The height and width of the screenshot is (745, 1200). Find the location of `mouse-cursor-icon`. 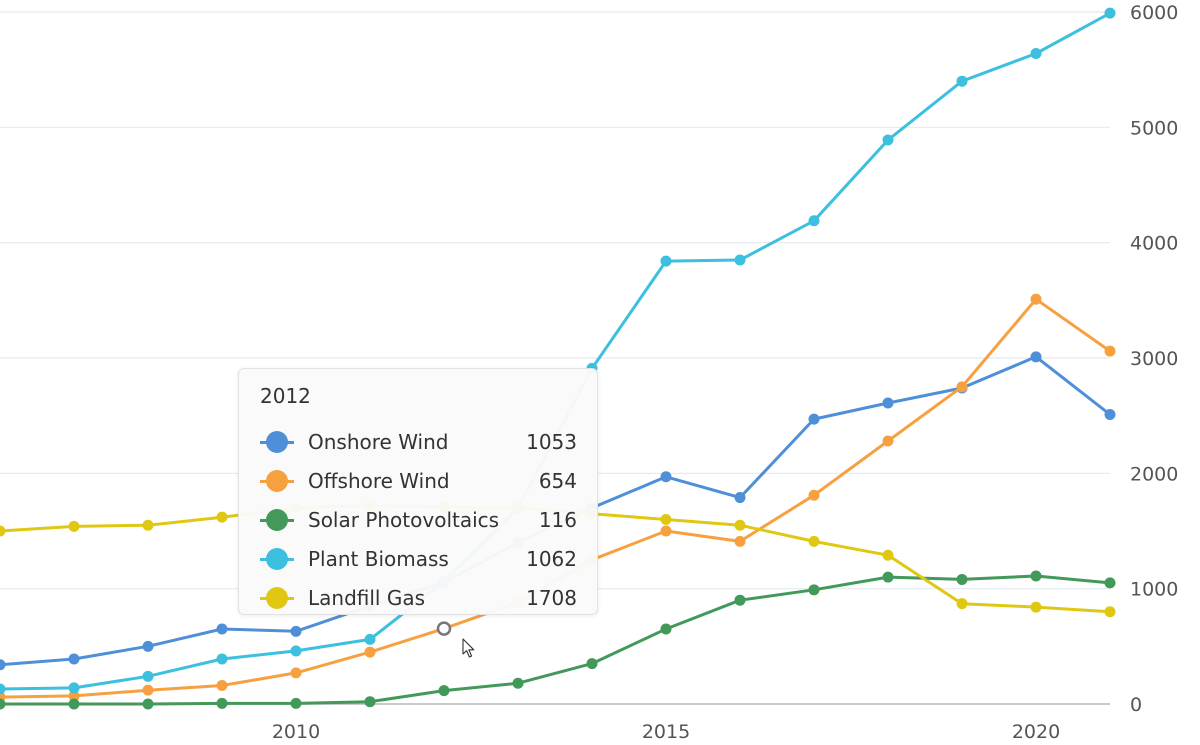

mouse-cursor-icon is located at coordinates (468, 648).